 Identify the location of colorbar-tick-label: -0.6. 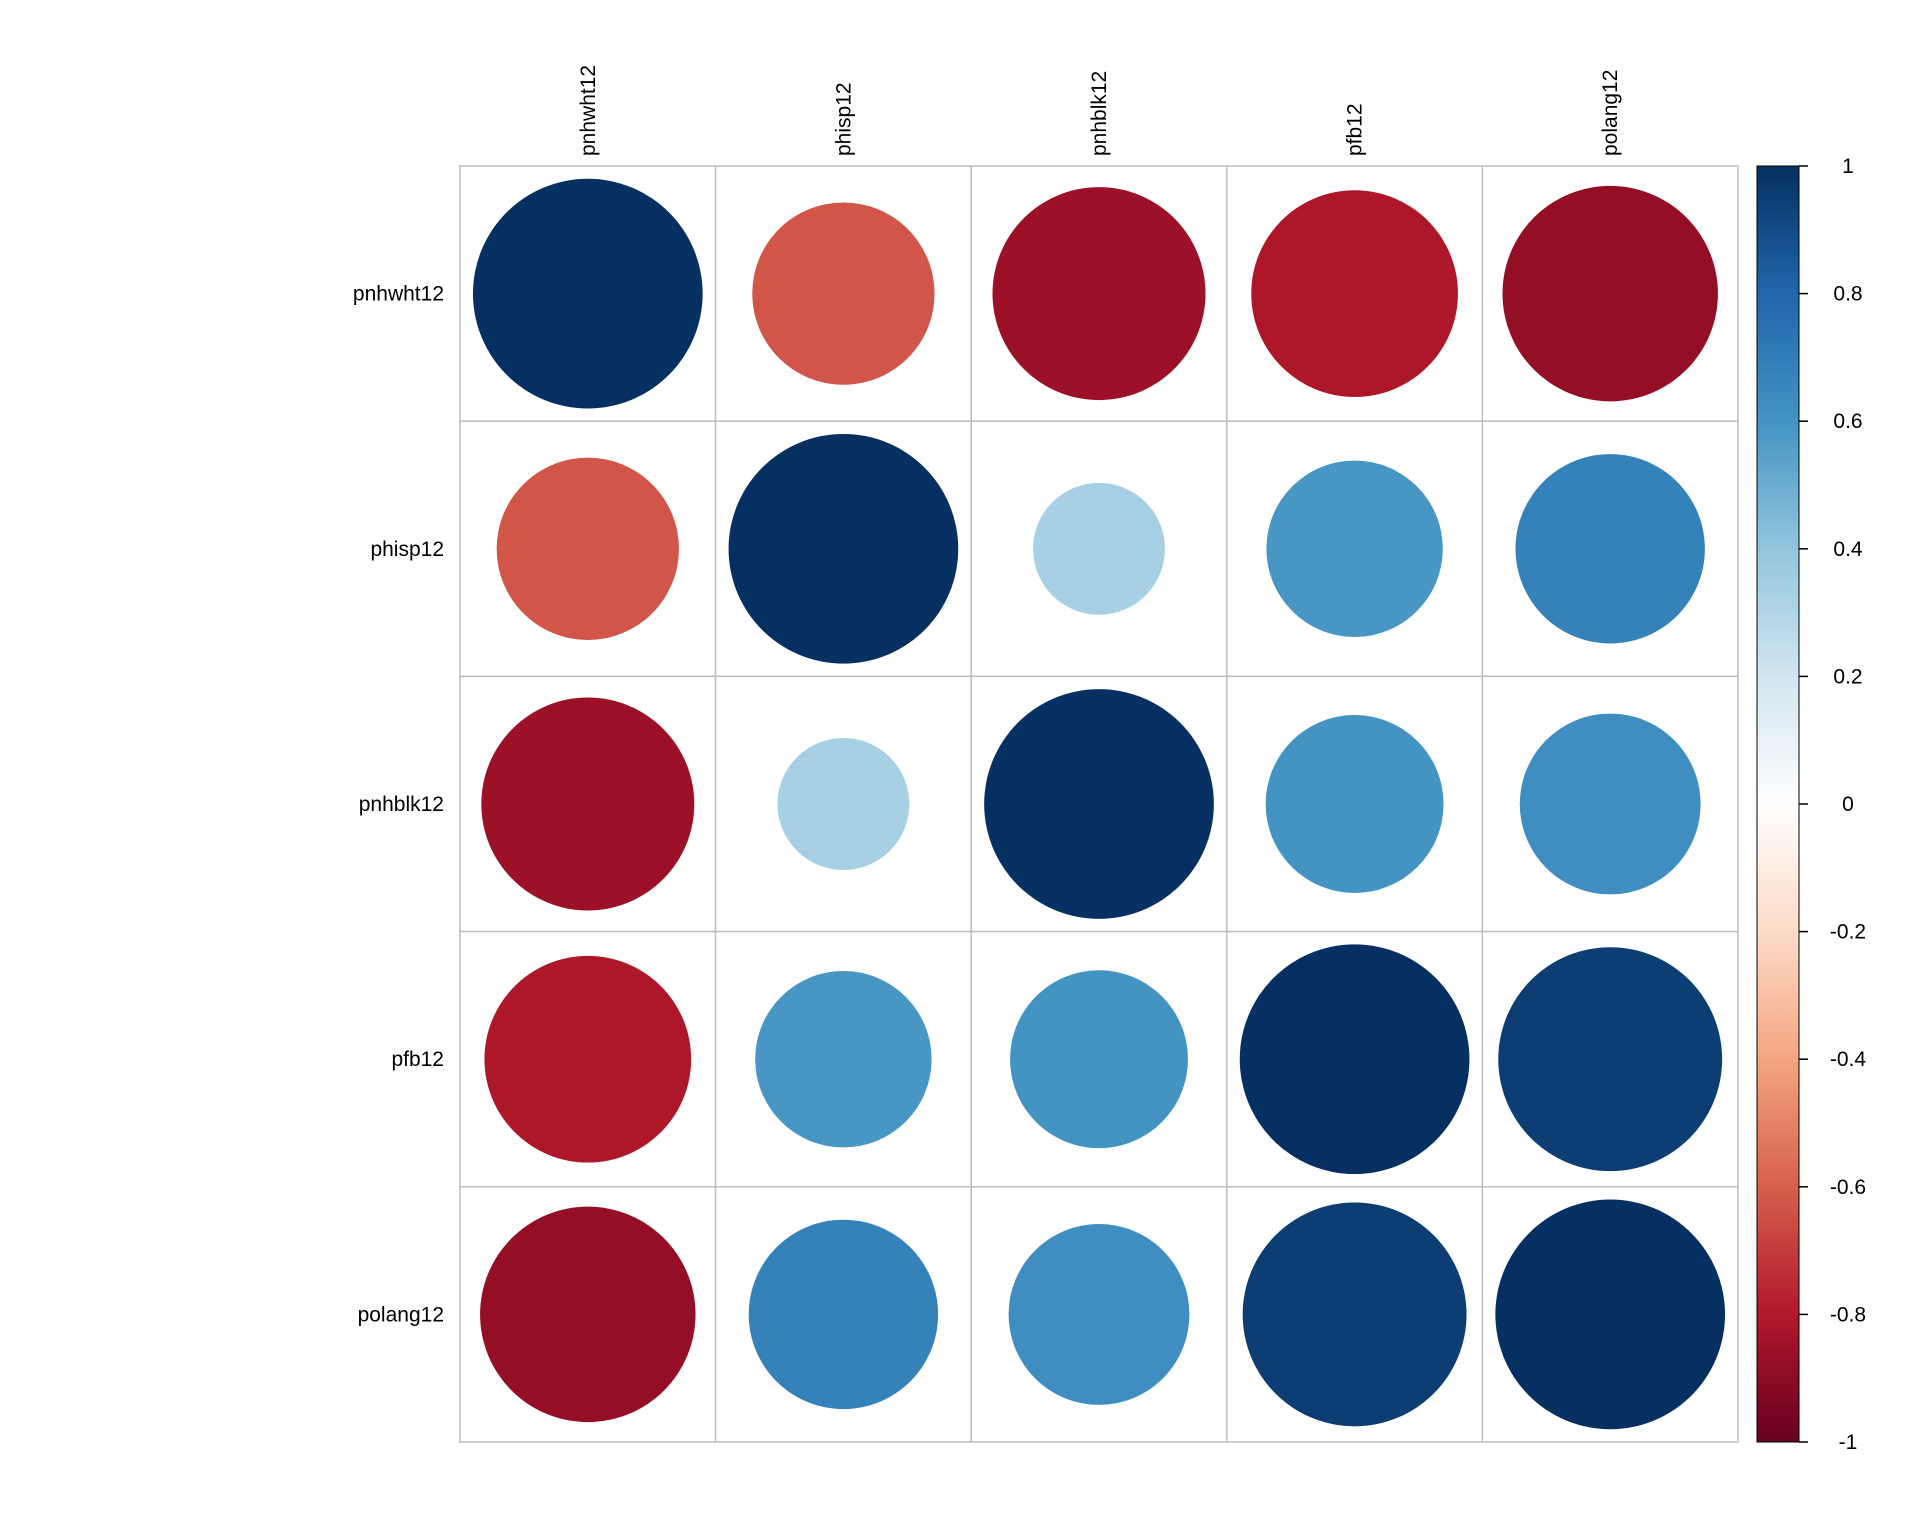
(1848, 1187).